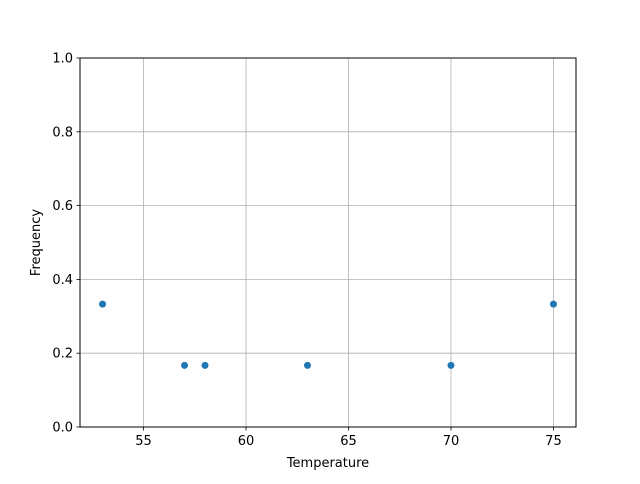  I want to click on y-tick-label: 0.0, so click(62, 428).